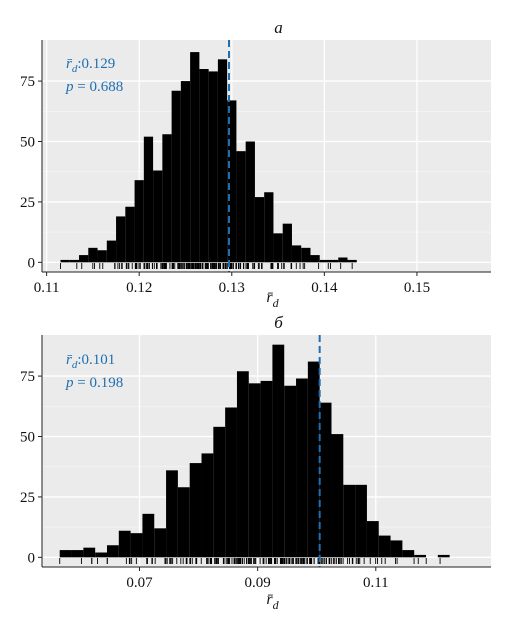 This screenshot has width=505, height=625. Describe the element at coordinates (232, 288) in the screenshot. I see `x-tick-label: 0.13` at that location.